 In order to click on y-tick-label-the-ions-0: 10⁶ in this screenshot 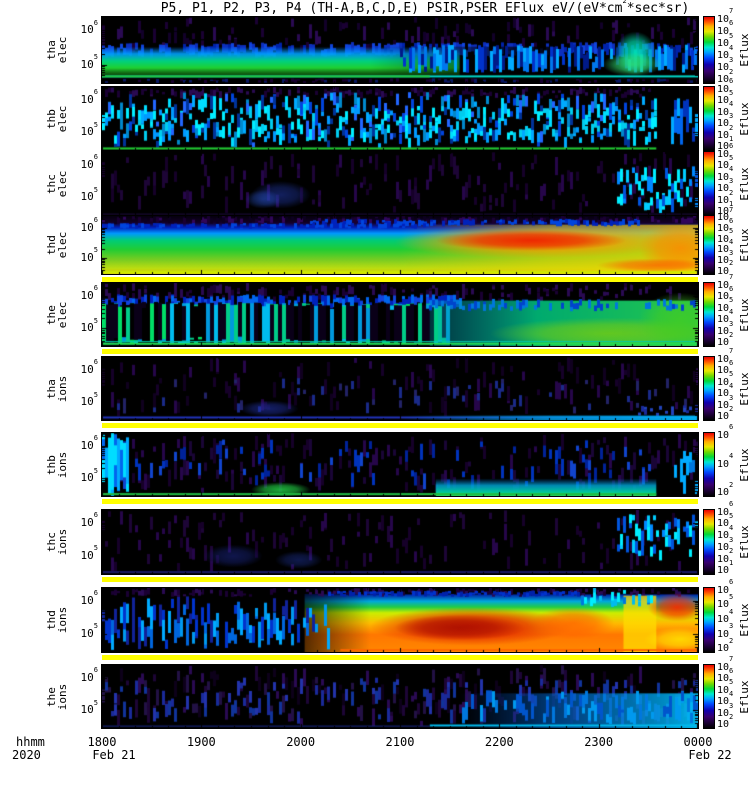, I will do `click(89, 674)`.